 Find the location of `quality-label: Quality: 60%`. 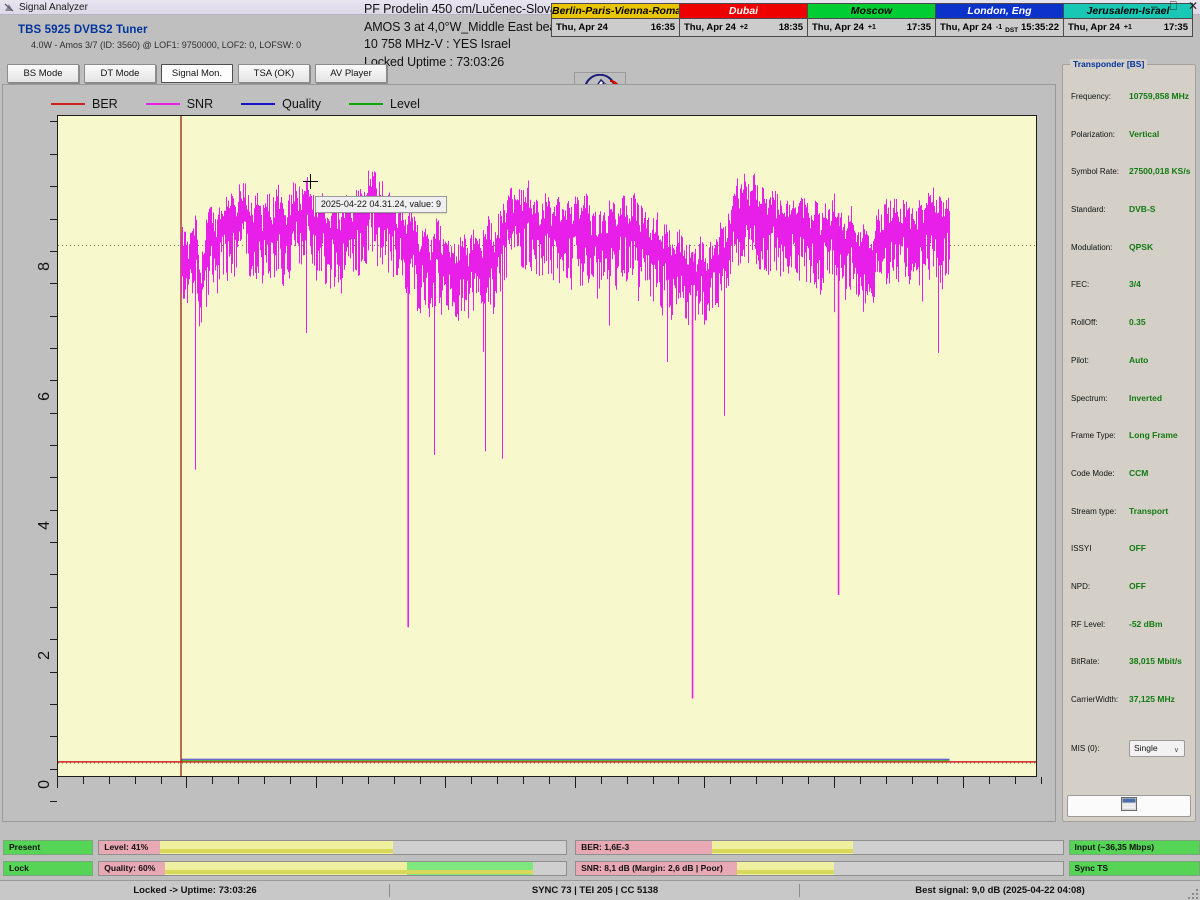

quality-label: Quality: 60% is located at coordinates (130, 868).